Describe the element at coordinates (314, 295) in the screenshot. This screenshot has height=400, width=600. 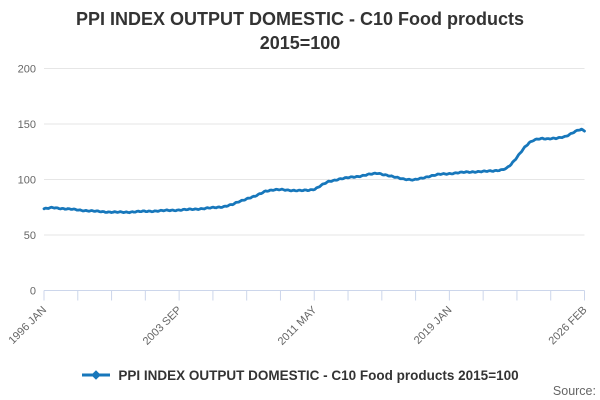
I see `x-axis` at that location.